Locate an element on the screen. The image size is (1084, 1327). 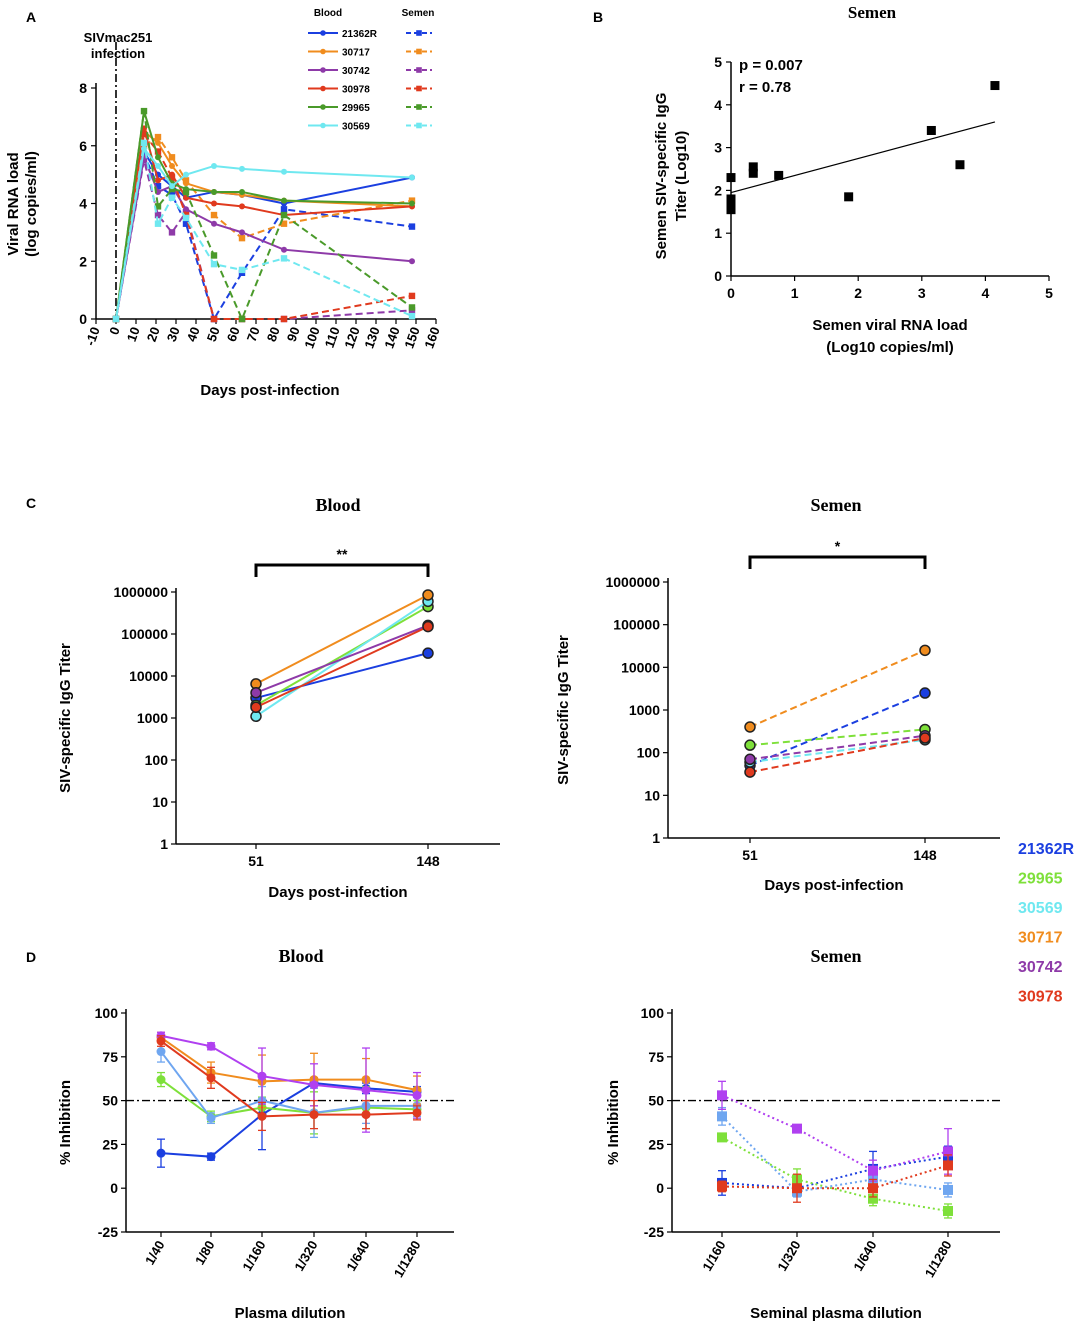
legend-marker-semen is located at coordinates (419, 51).